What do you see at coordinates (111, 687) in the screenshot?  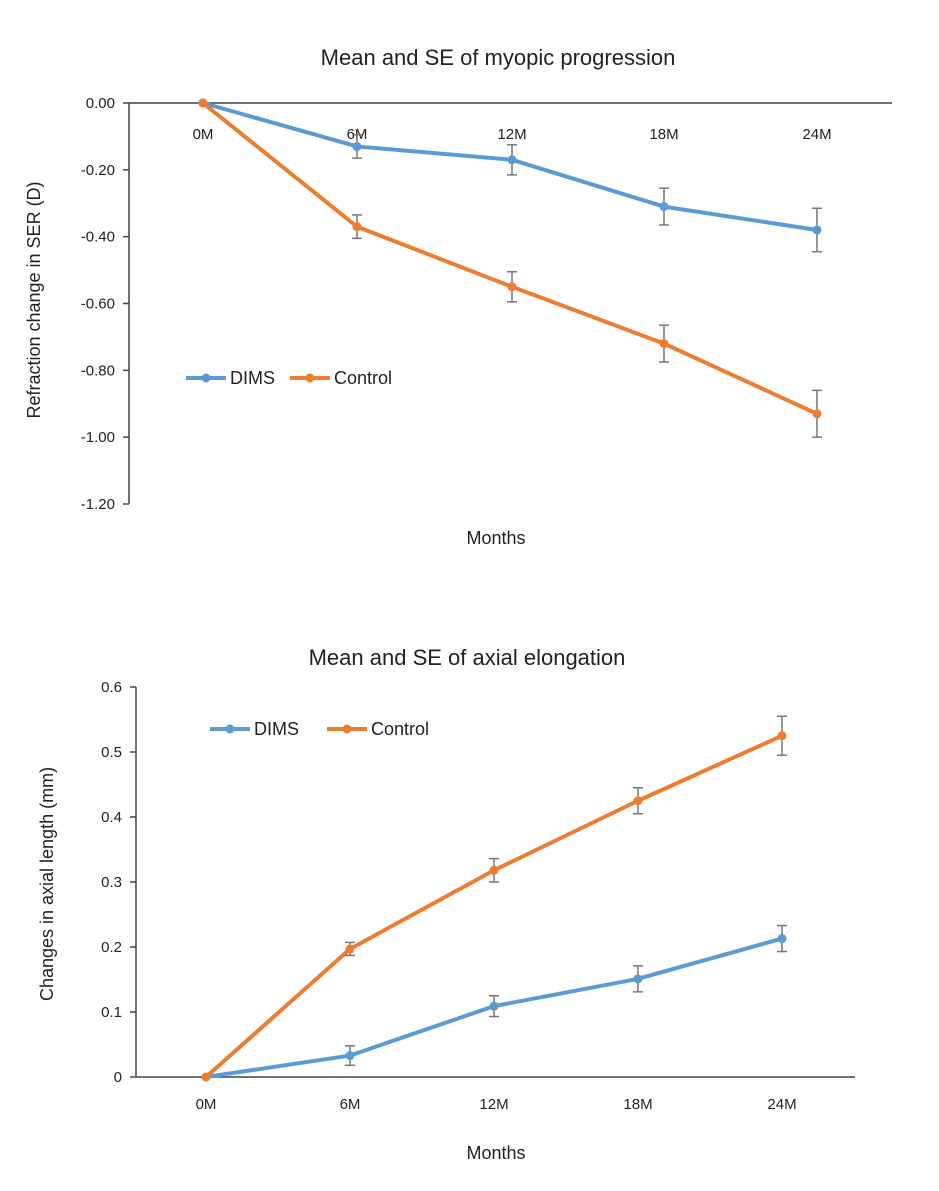 I see `y-tick-label: 0.6` at bounding box center [111, 687].